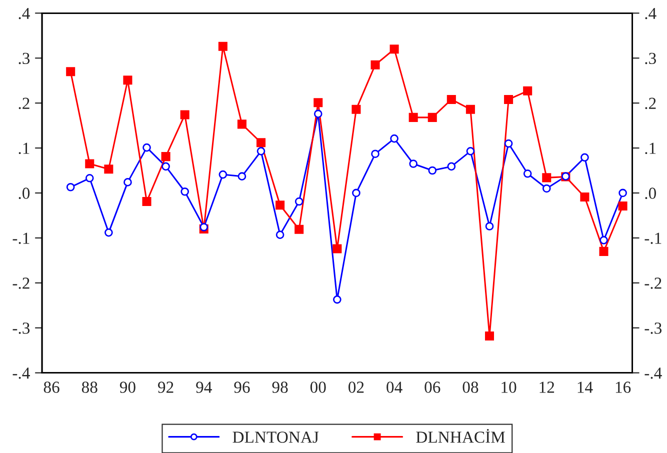  What do you see at coordinates (509, 387) in the screenshot?
I see `x-tick-label: 10` at bounding box center [509, 387].